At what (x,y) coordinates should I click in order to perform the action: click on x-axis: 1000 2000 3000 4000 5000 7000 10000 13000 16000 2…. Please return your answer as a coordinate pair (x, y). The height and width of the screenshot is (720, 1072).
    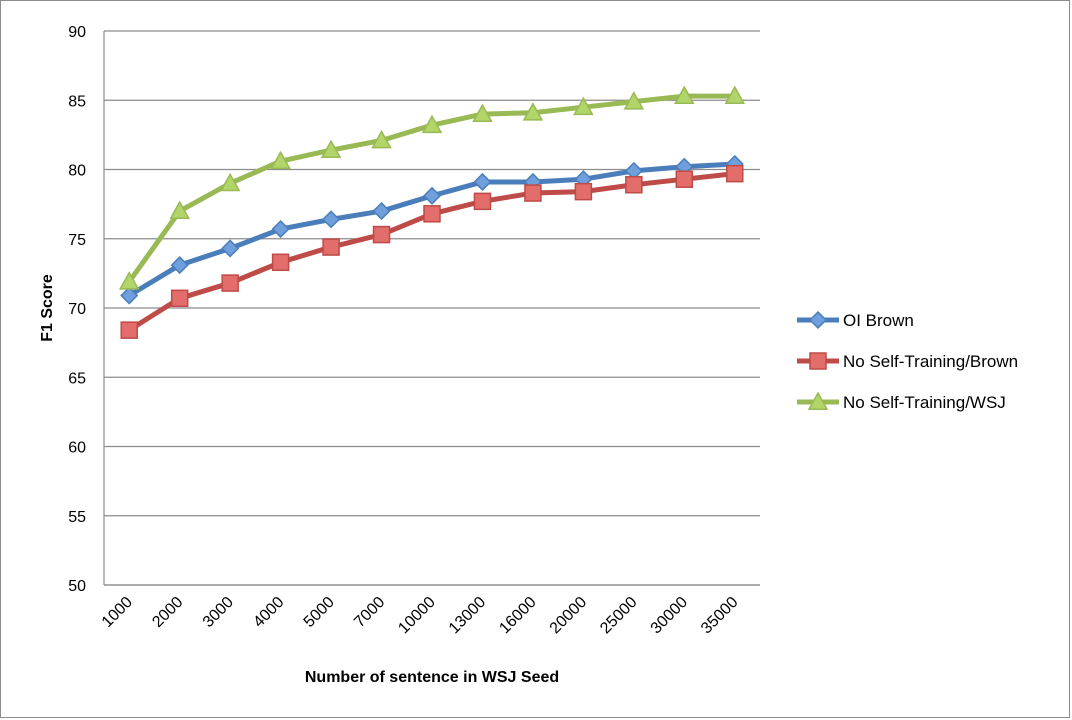
    Looking at the image, I should click on (429, 611).